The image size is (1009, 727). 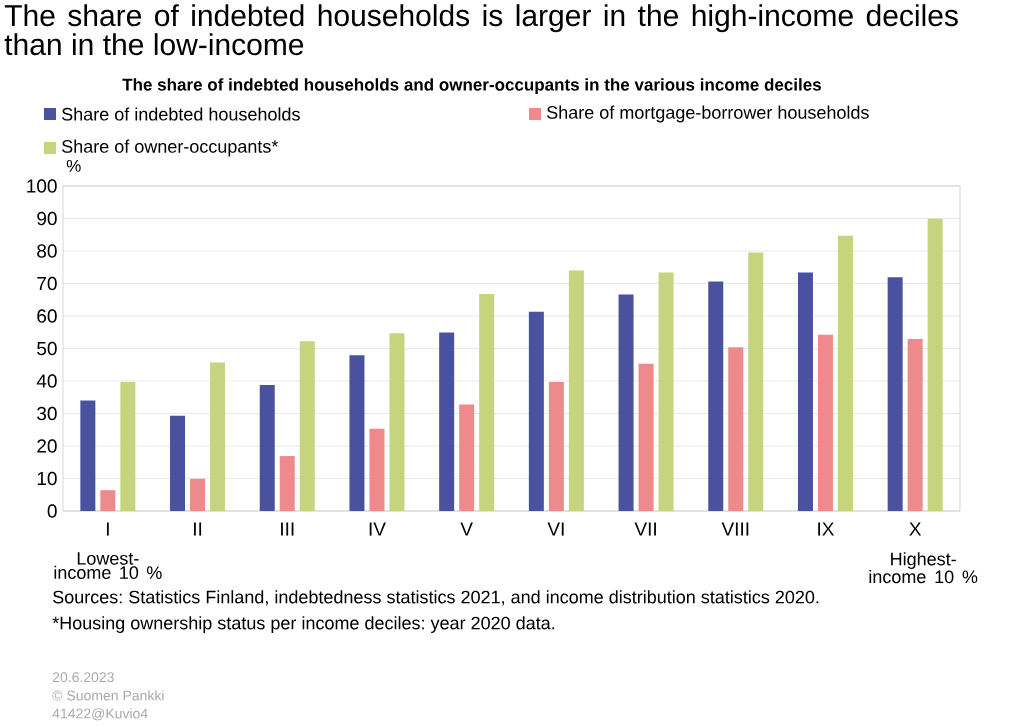 I want to click on y-tick-label: 30, so click(x=47, y=413).